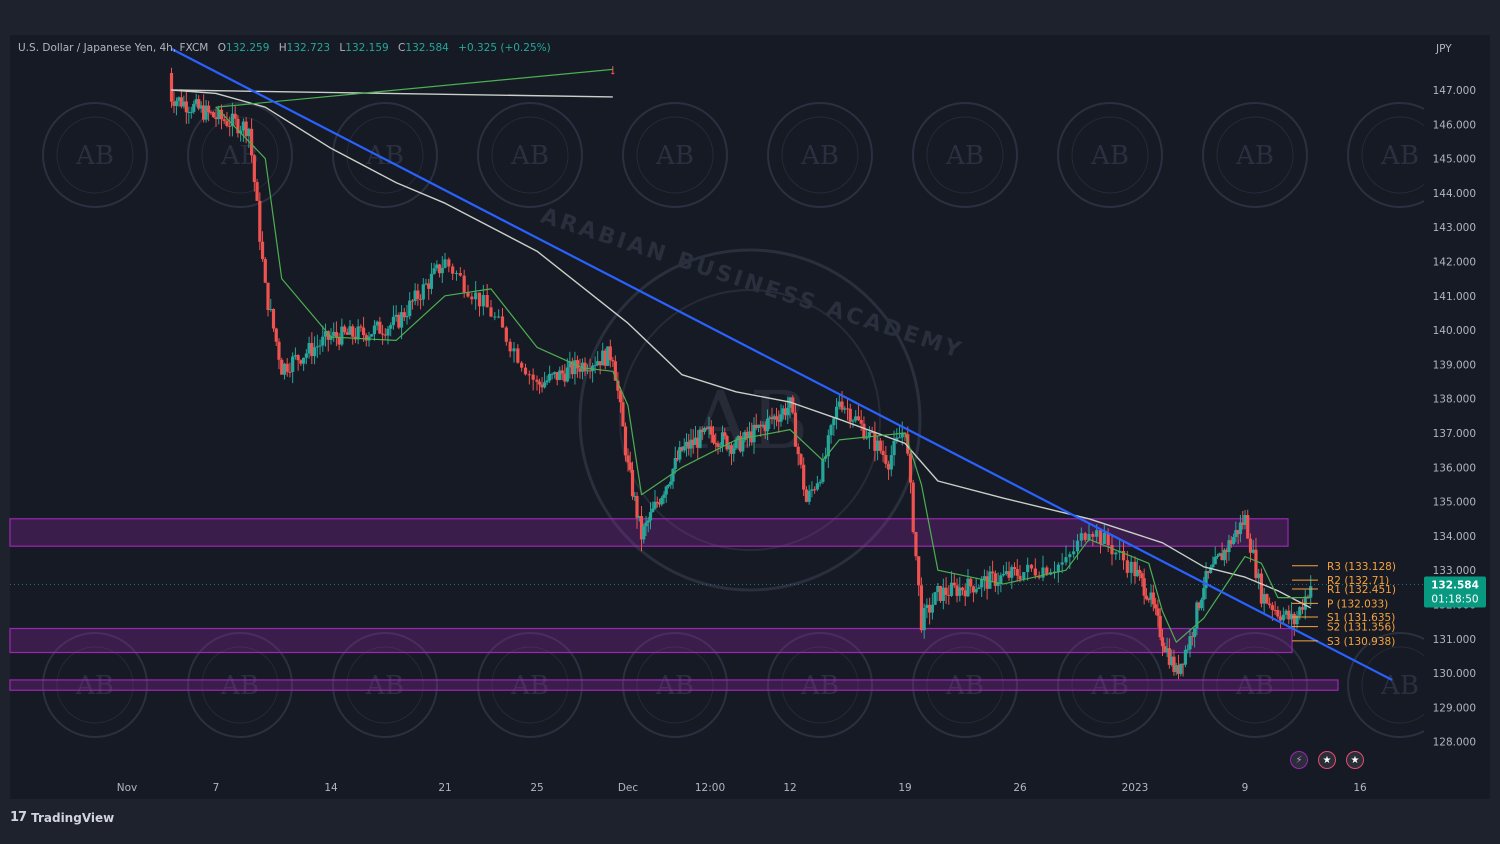  Describe the element at coordinates (651, 640) in the screenshot. I see `support-resistance-zone` at that location.